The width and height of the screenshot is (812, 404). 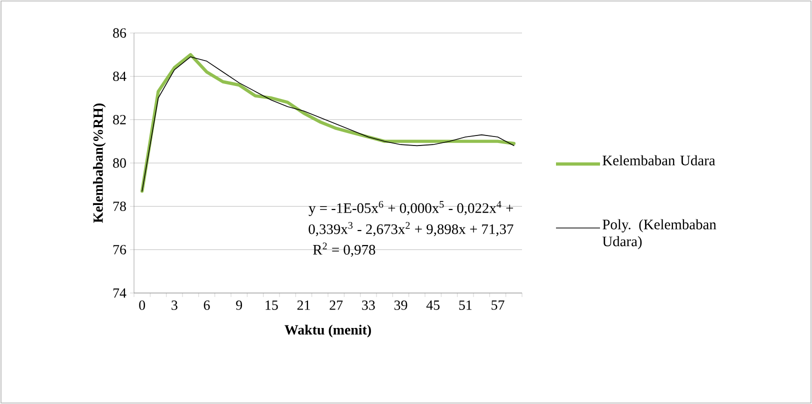 What do you see at coordinates (119, 293) in the screenshot?
I see `y-tick-label: 74` at bounding box center [119, 293].